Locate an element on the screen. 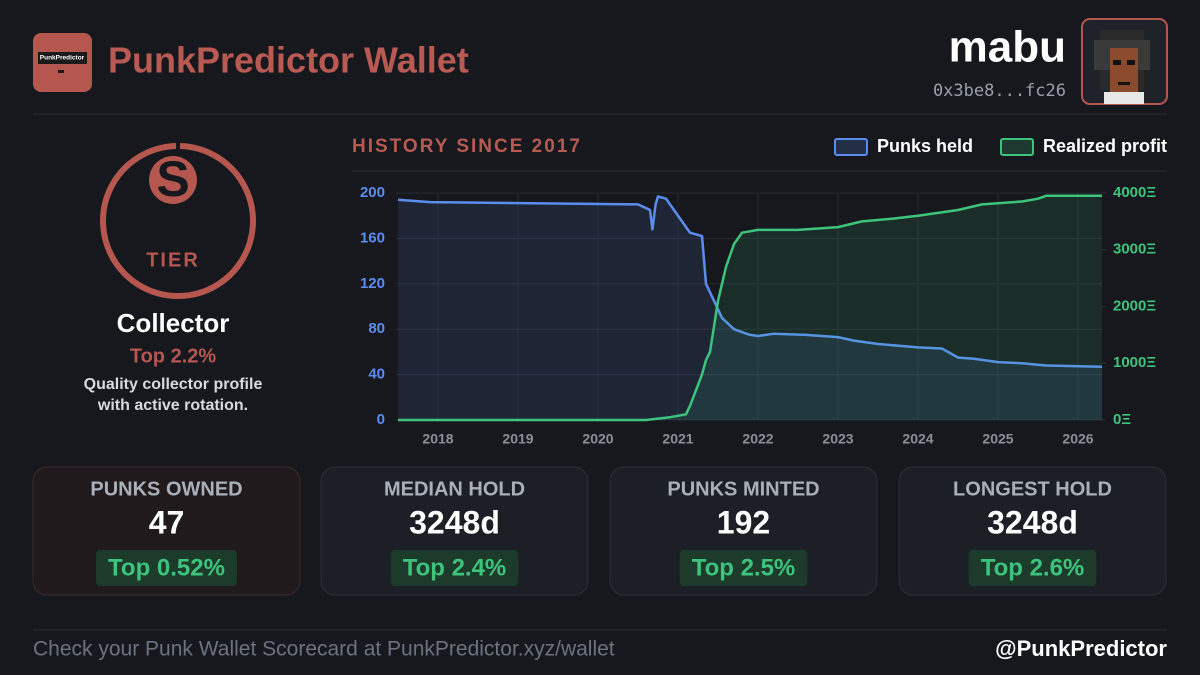 This screenshot has width=1200, height=675. x-tick-label: 2022 is located at coordinates (757, 439).